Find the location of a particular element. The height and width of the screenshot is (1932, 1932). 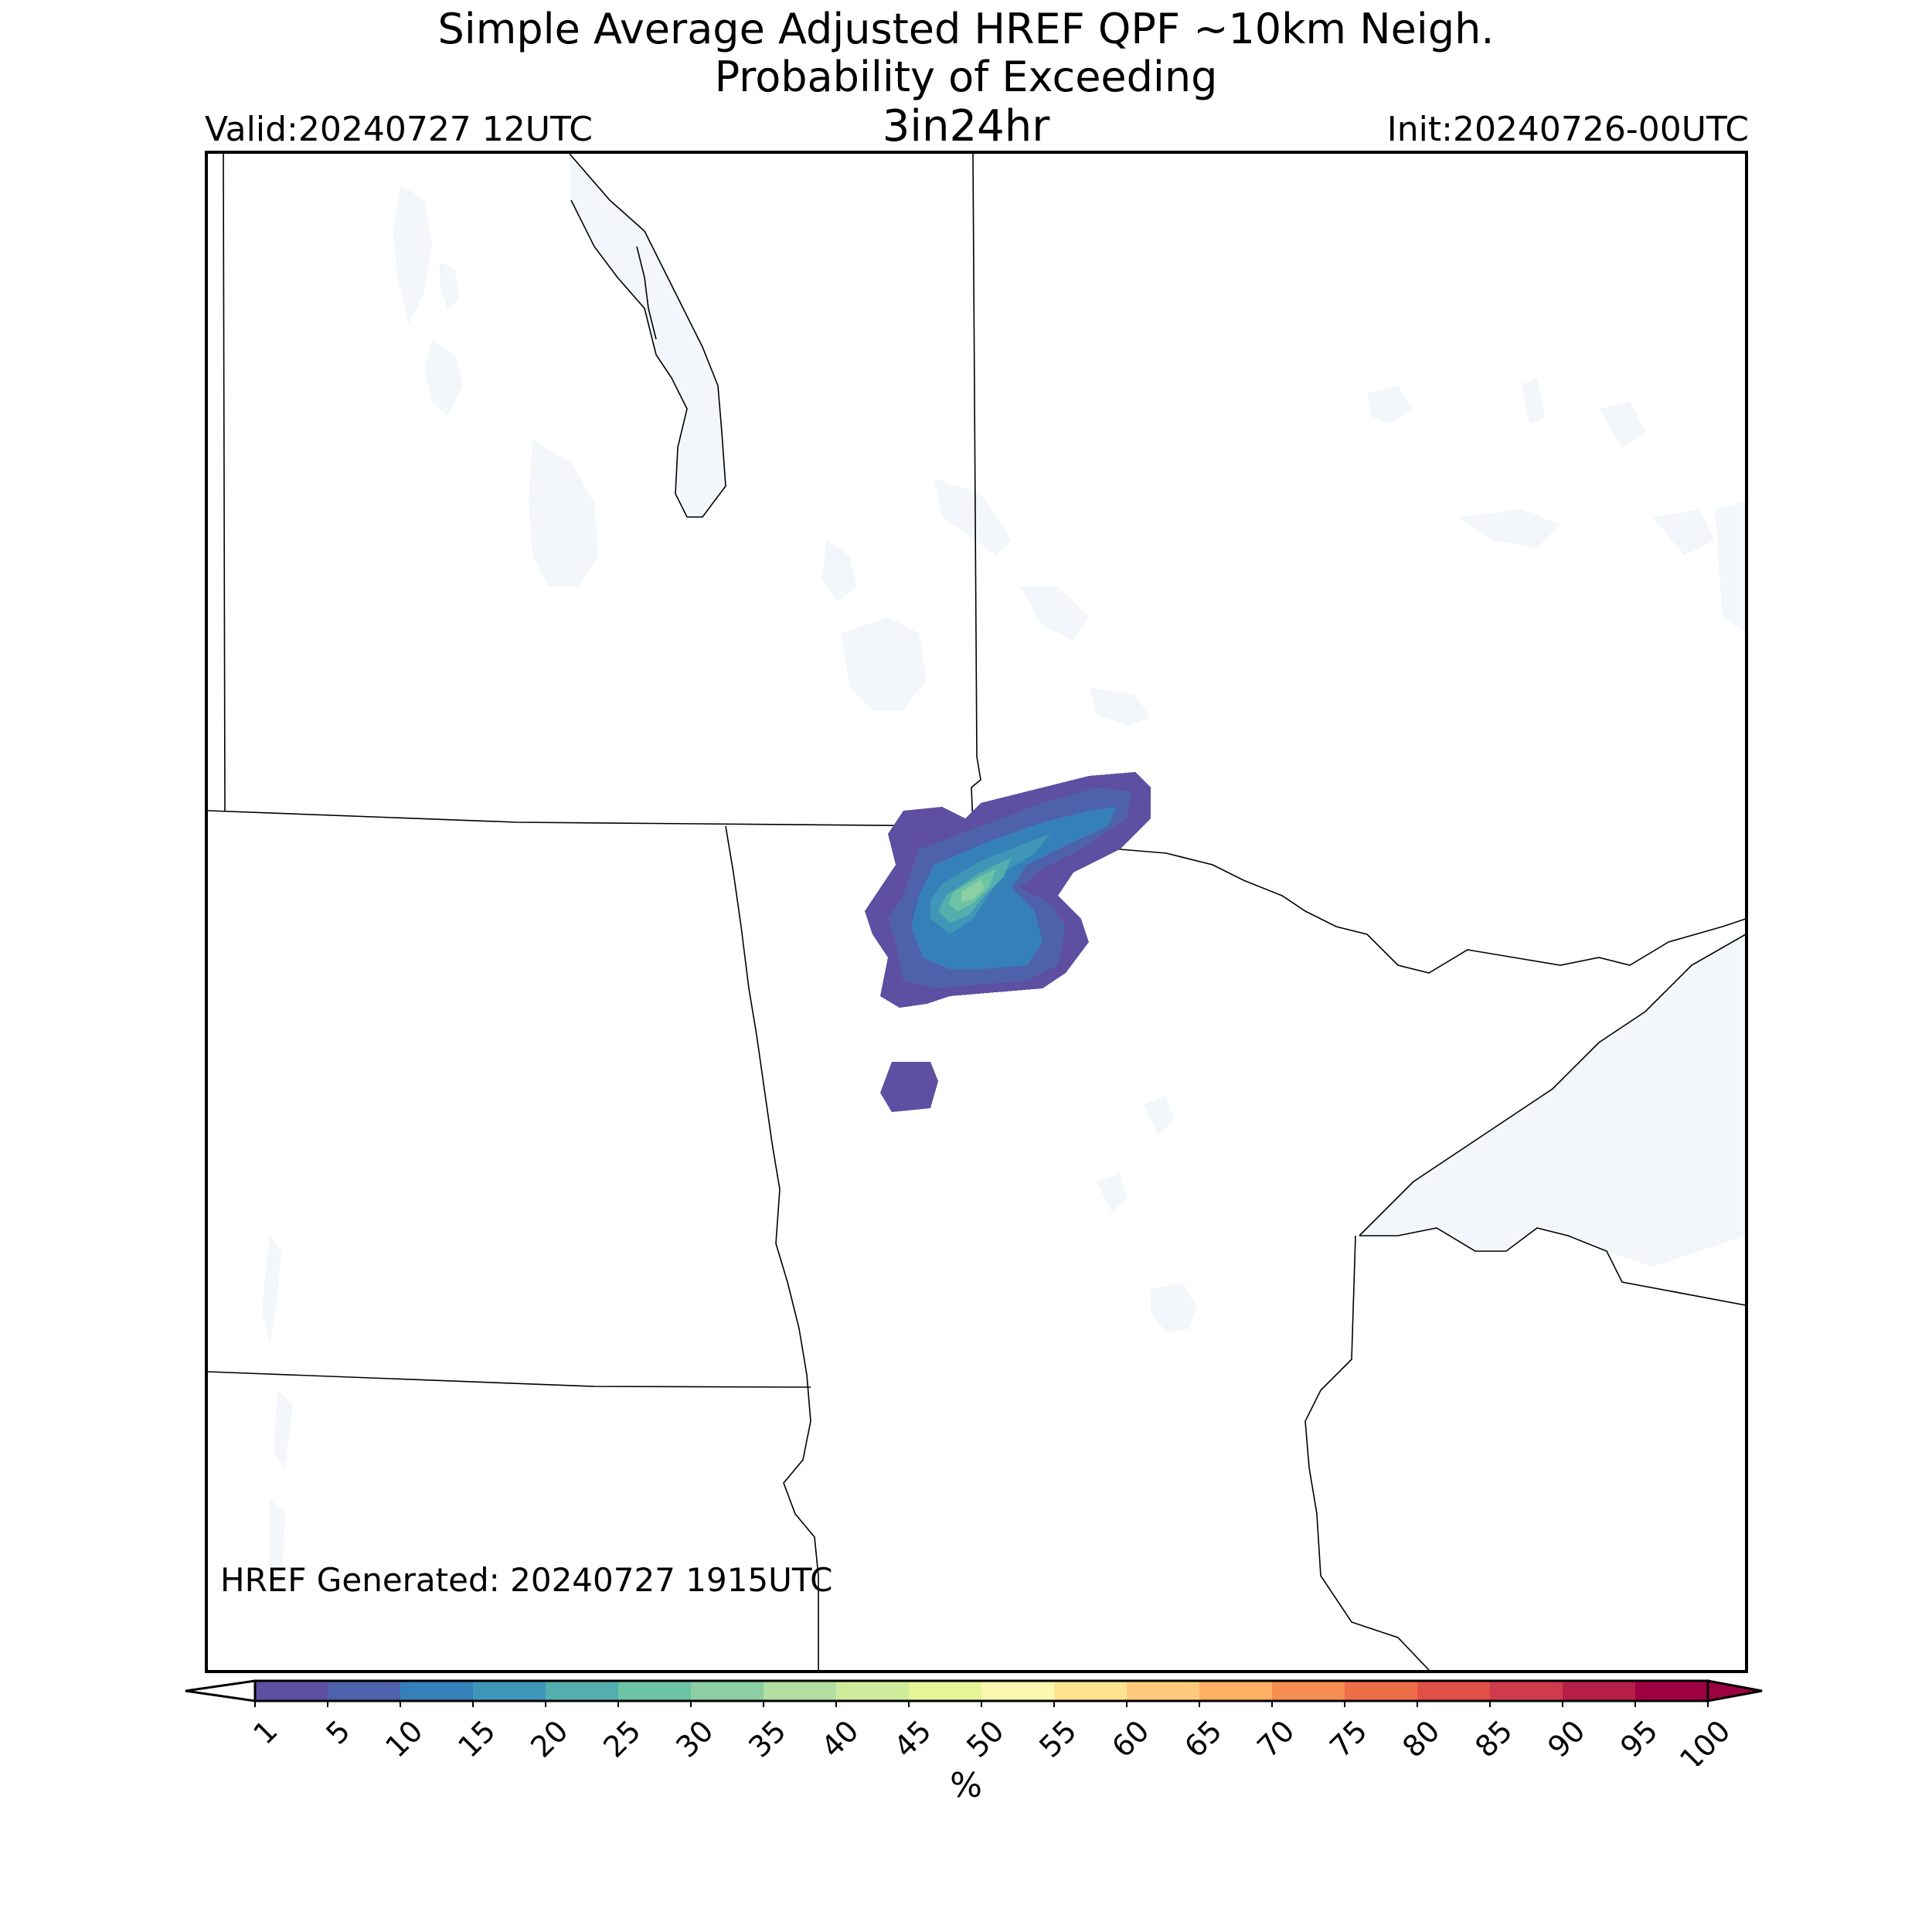

colorbar-tick-label: 35 is located at coordinates (767, 1739).